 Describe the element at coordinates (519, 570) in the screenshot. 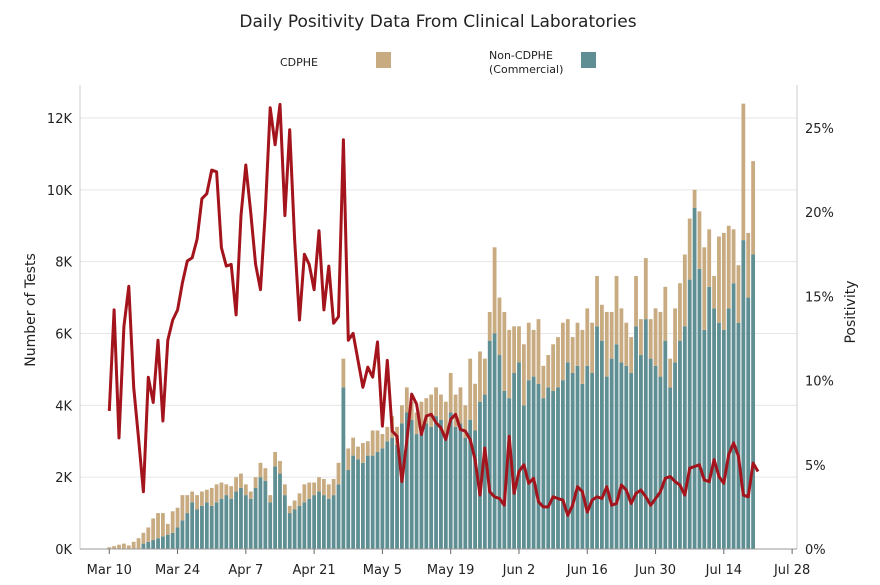

I see `x-tick-label: Jun 2` at that location.